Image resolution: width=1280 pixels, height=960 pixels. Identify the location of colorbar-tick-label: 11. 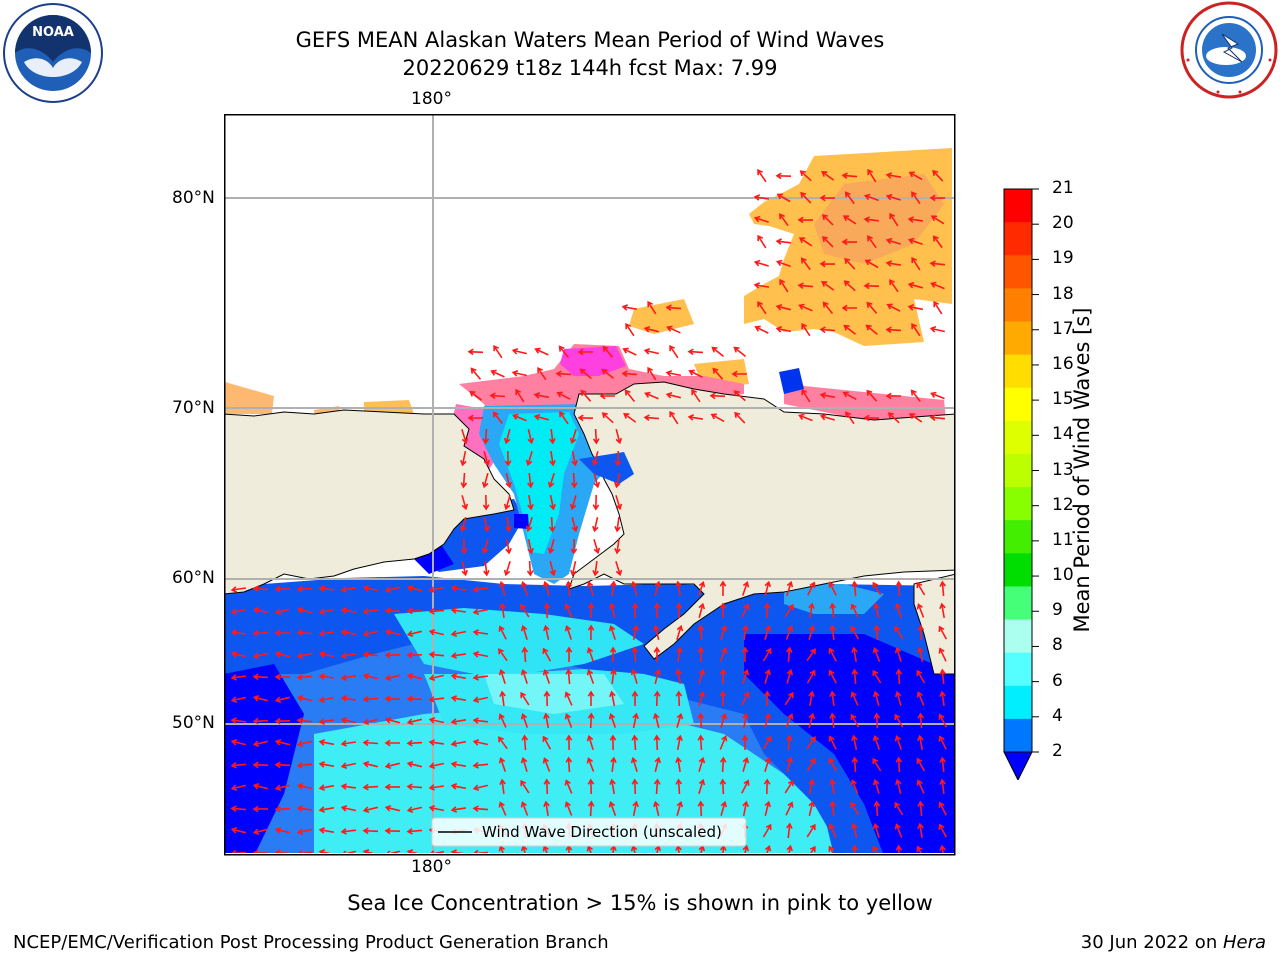
(1063, 539).